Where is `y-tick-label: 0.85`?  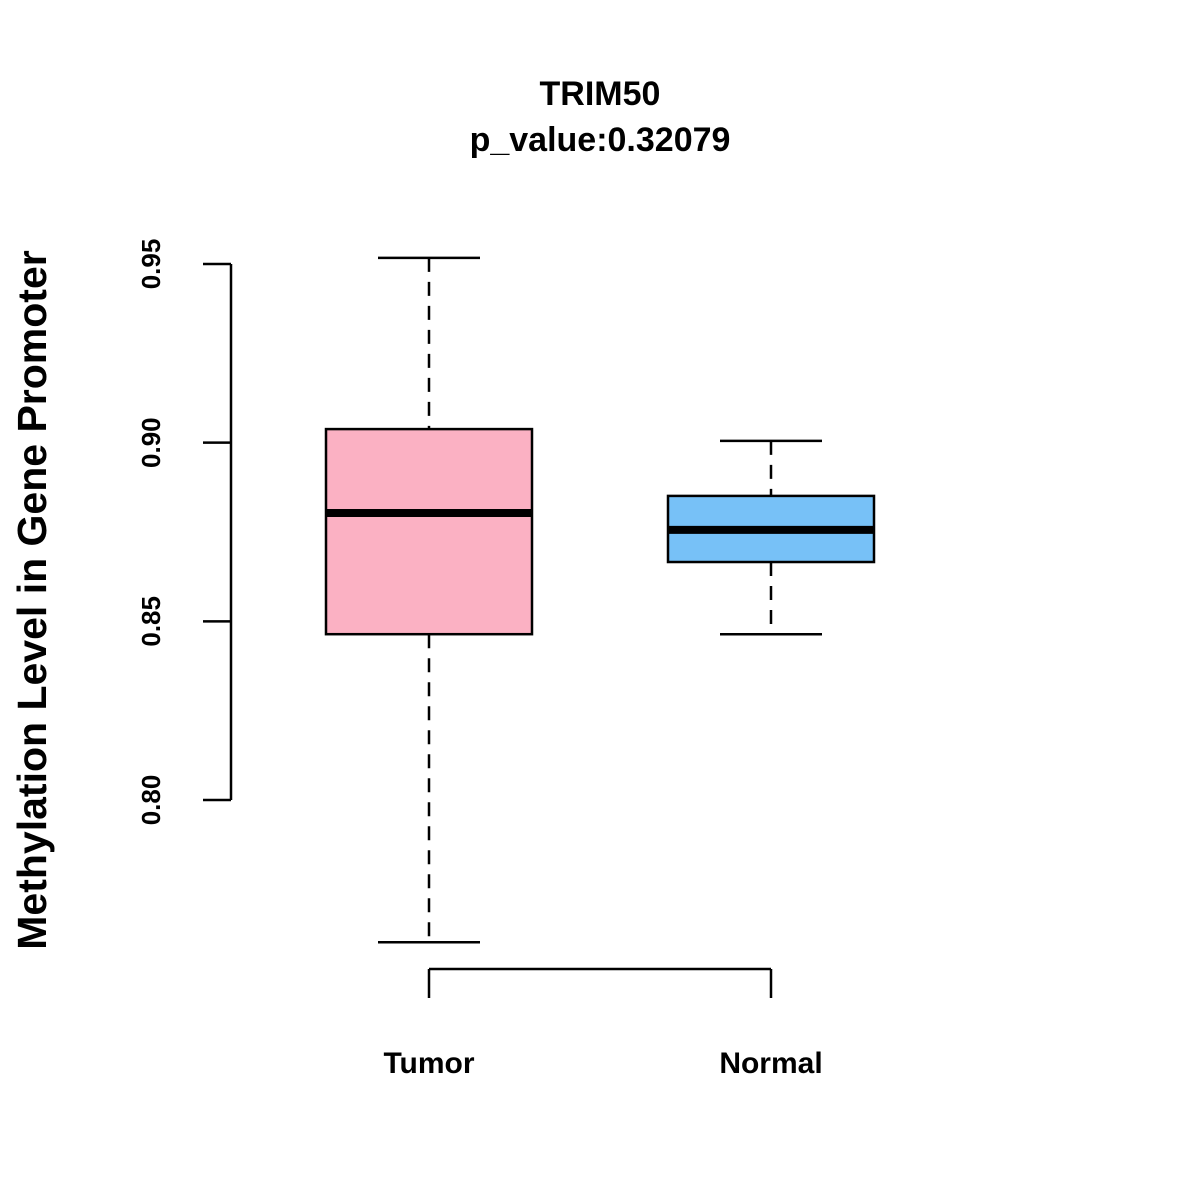 y-tick-label: 0.85 is located at coordinates (151, 621).